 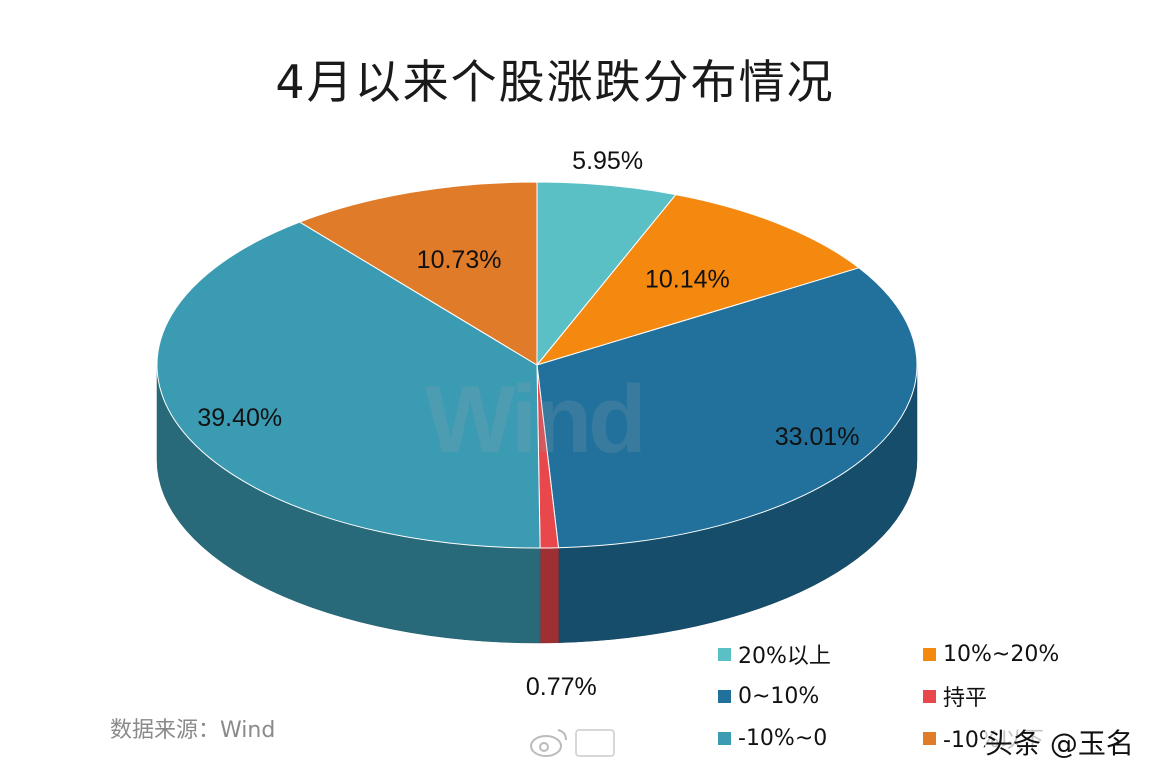 I want to click on chart-title: 4月以来个股涨跌分布情况, so click(x=555, y=82).